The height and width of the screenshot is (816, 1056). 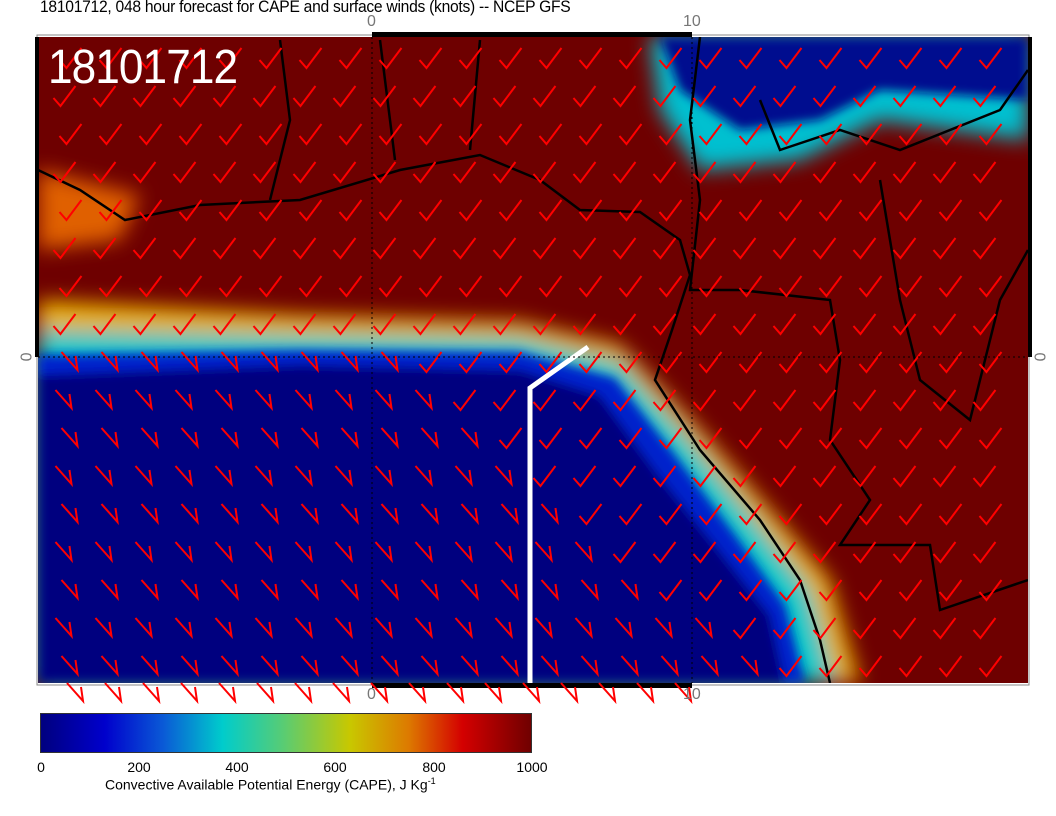 What do you see at coordinates (139, 767) in the screenshot?
I see `colorbar-tick: 200` at bounding box center [139, 767].